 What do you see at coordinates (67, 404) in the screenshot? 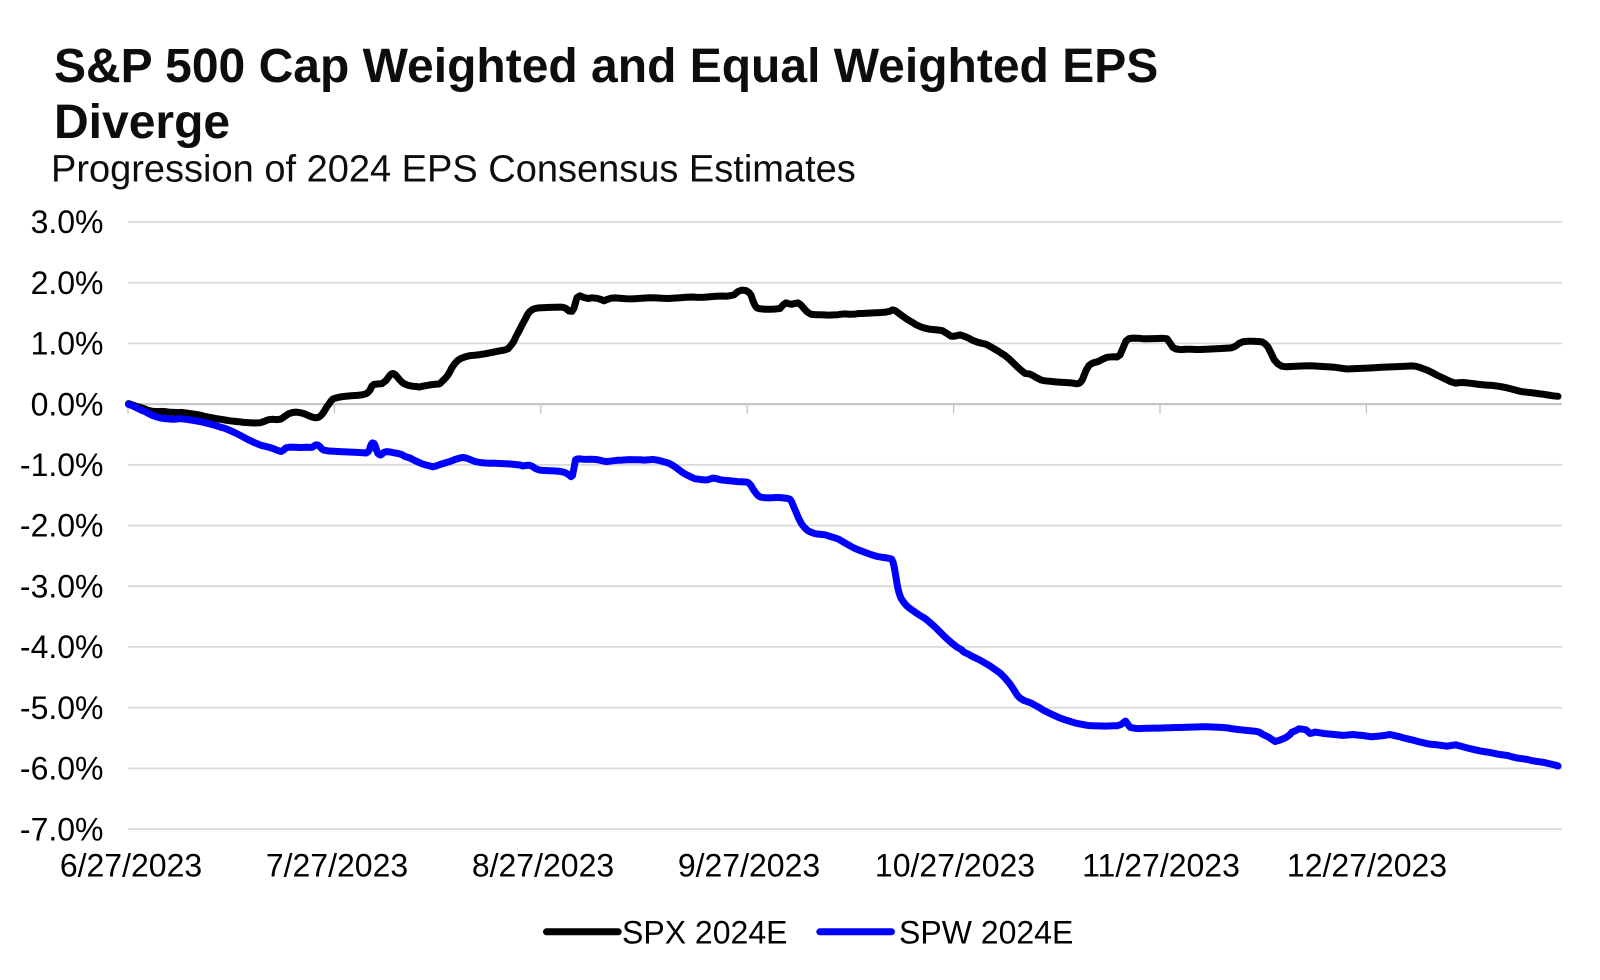
I see `svg-text: 0.0%` at bounding box center [67, 404].